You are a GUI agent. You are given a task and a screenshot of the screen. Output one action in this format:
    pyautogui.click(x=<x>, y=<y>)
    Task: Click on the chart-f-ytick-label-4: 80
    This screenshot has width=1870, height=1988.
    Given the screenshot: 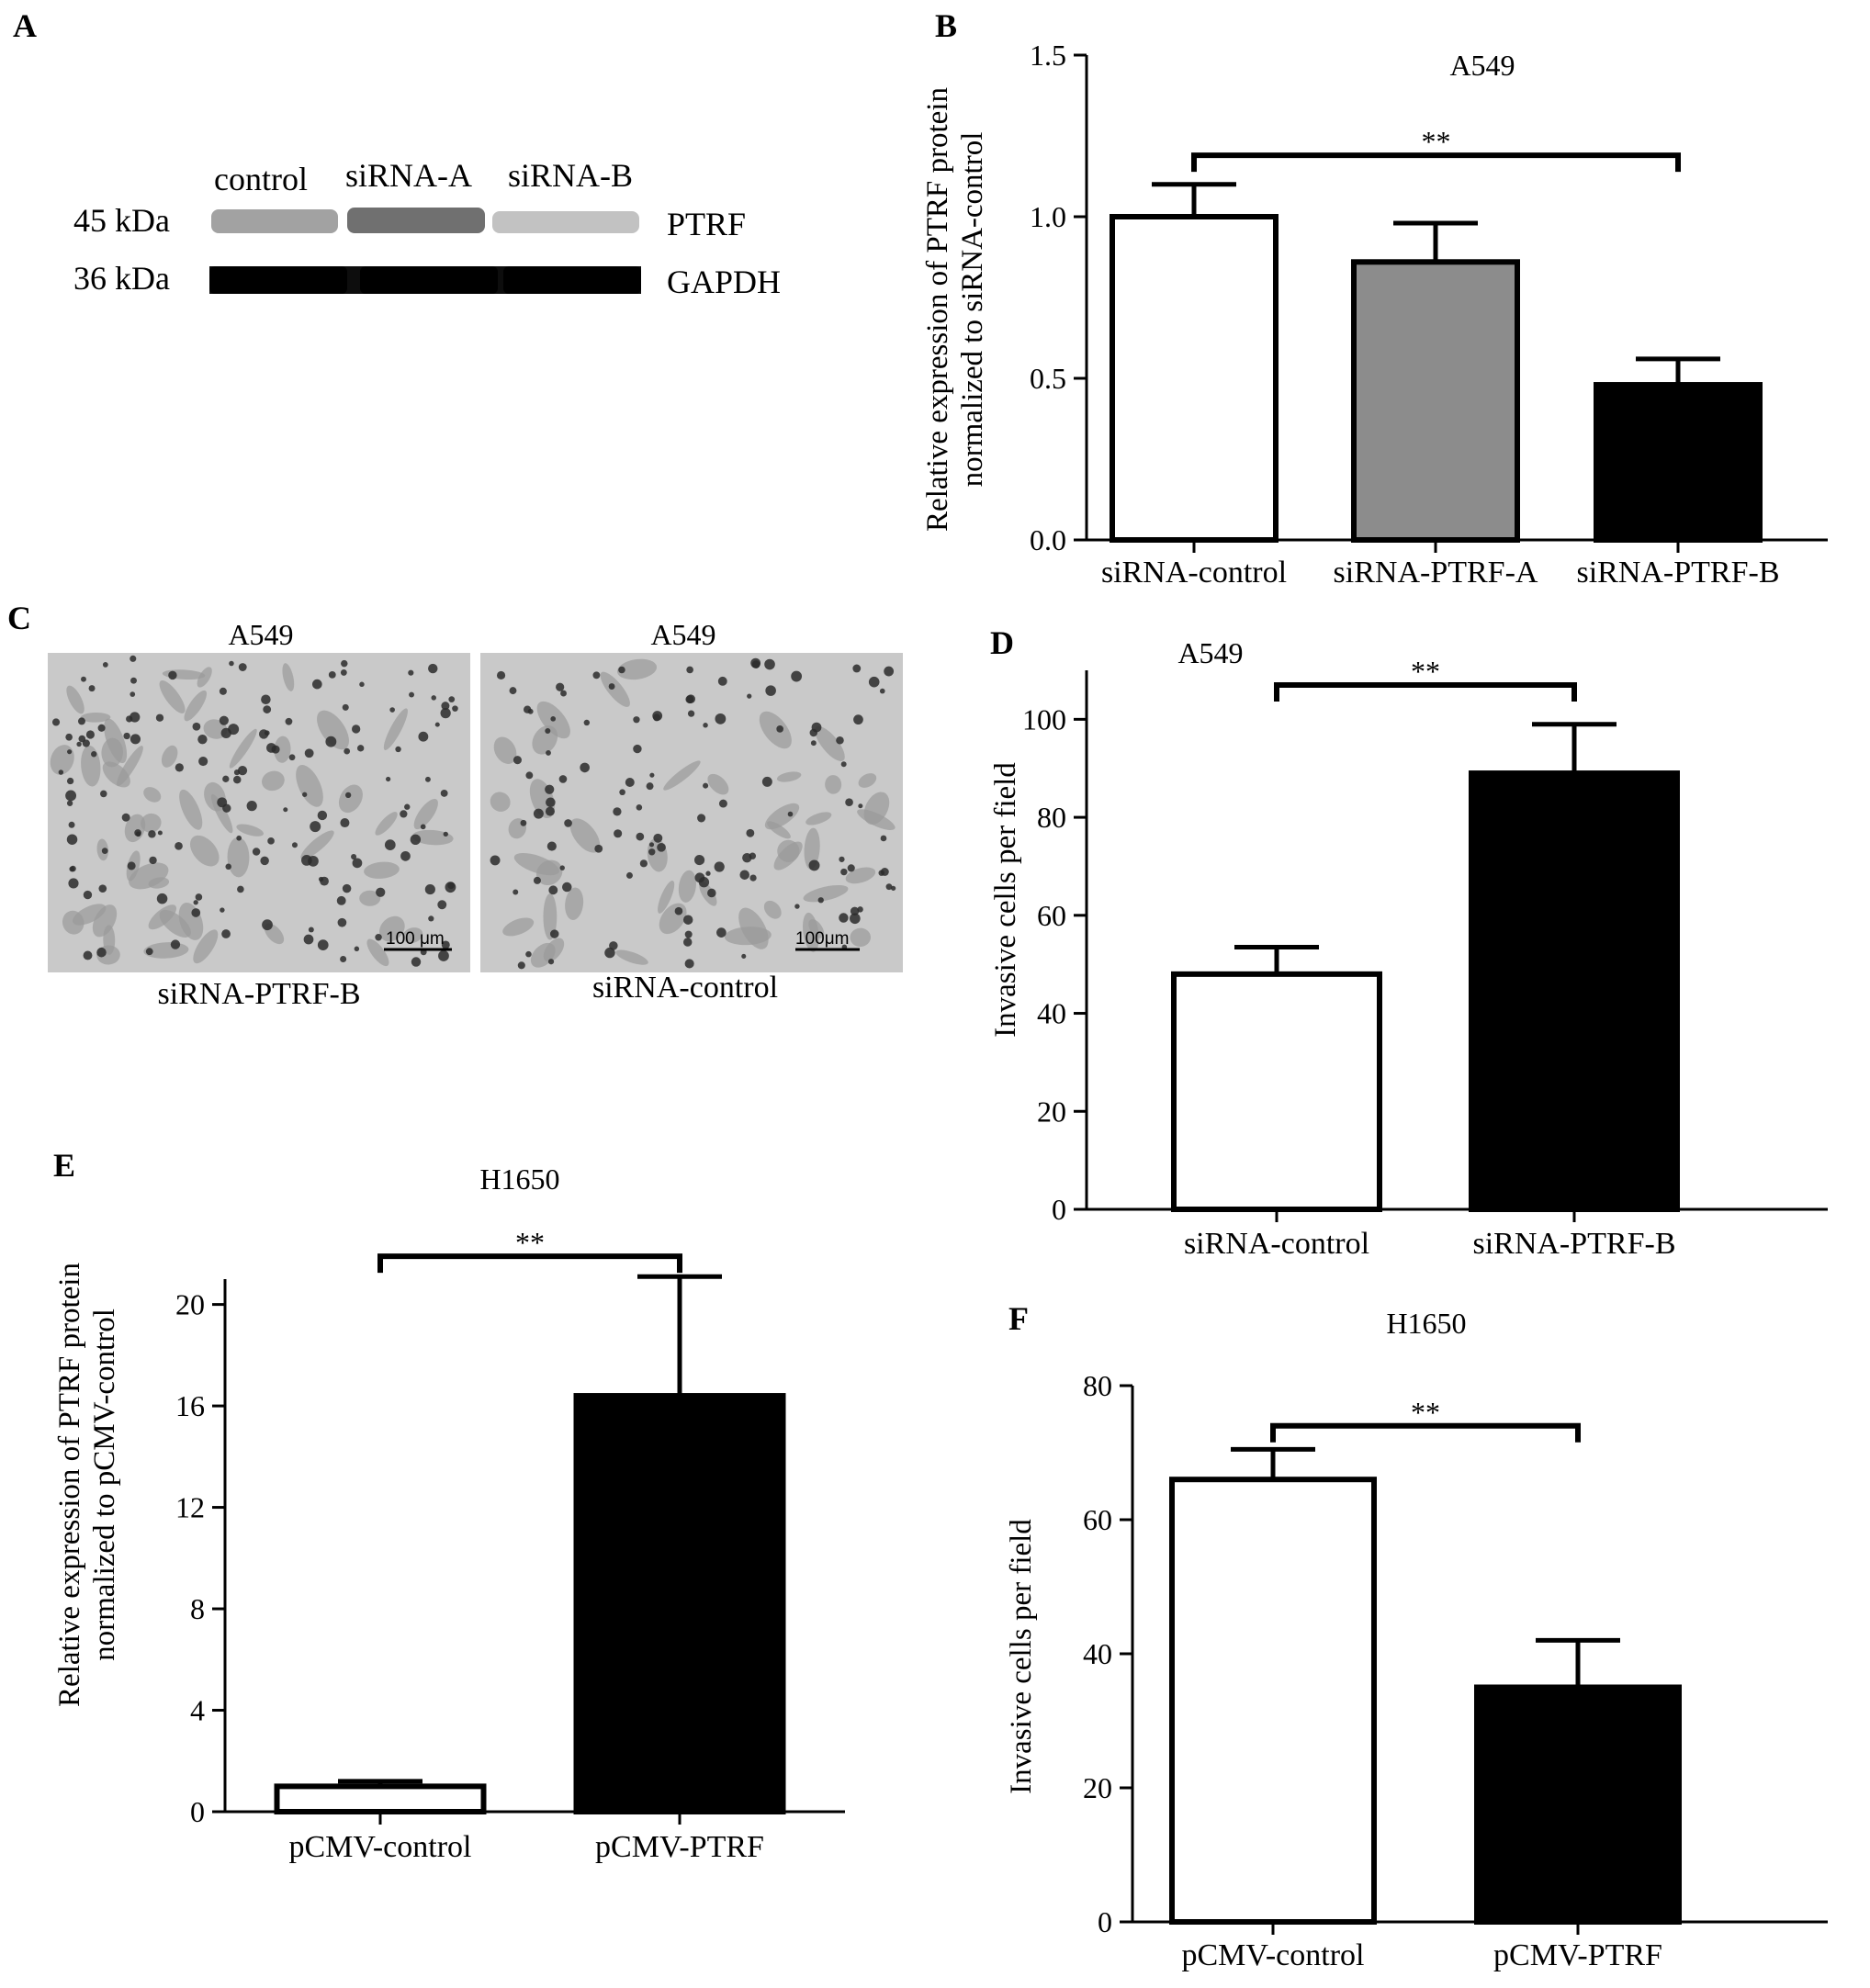 What is the action you would take?
    pyautogui.click(x=1097, y=1385)
    